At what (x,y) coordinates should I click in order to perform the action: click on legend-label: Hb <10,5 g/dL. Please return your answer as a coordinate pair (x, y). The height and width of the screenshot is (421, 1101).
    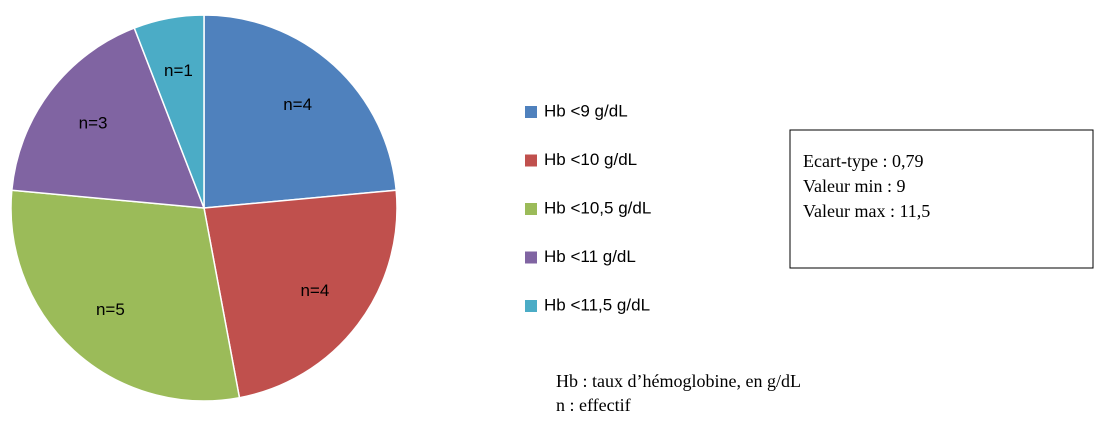
    Looking at the image, I should click on (597, 207).